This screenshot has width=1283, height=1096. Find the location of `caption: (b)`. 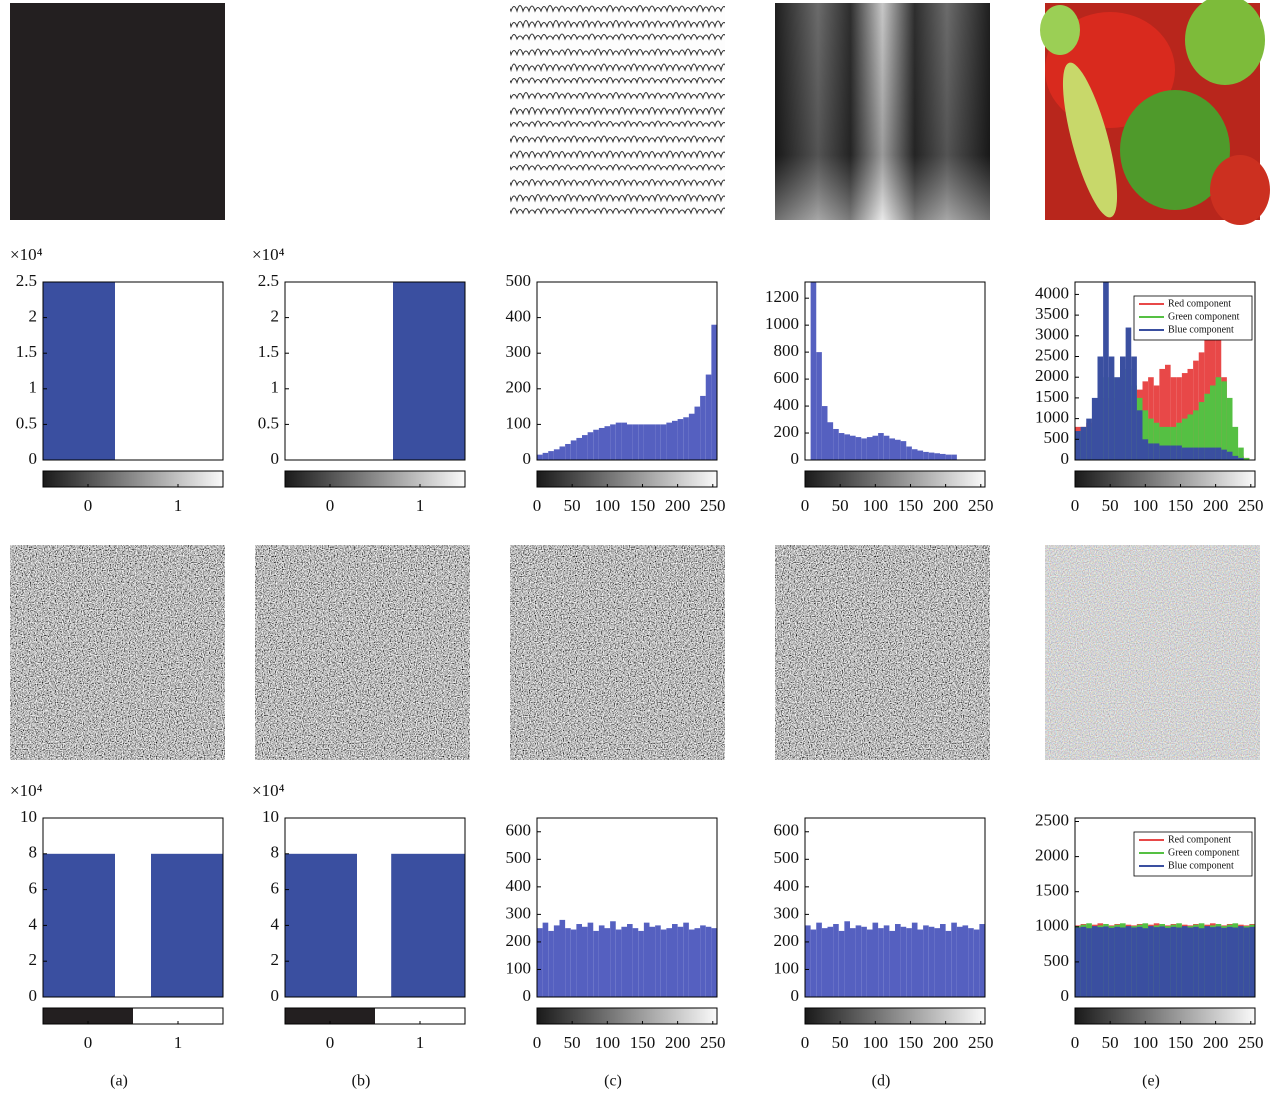

caption: (b) is located at coordinates (361, 1081).